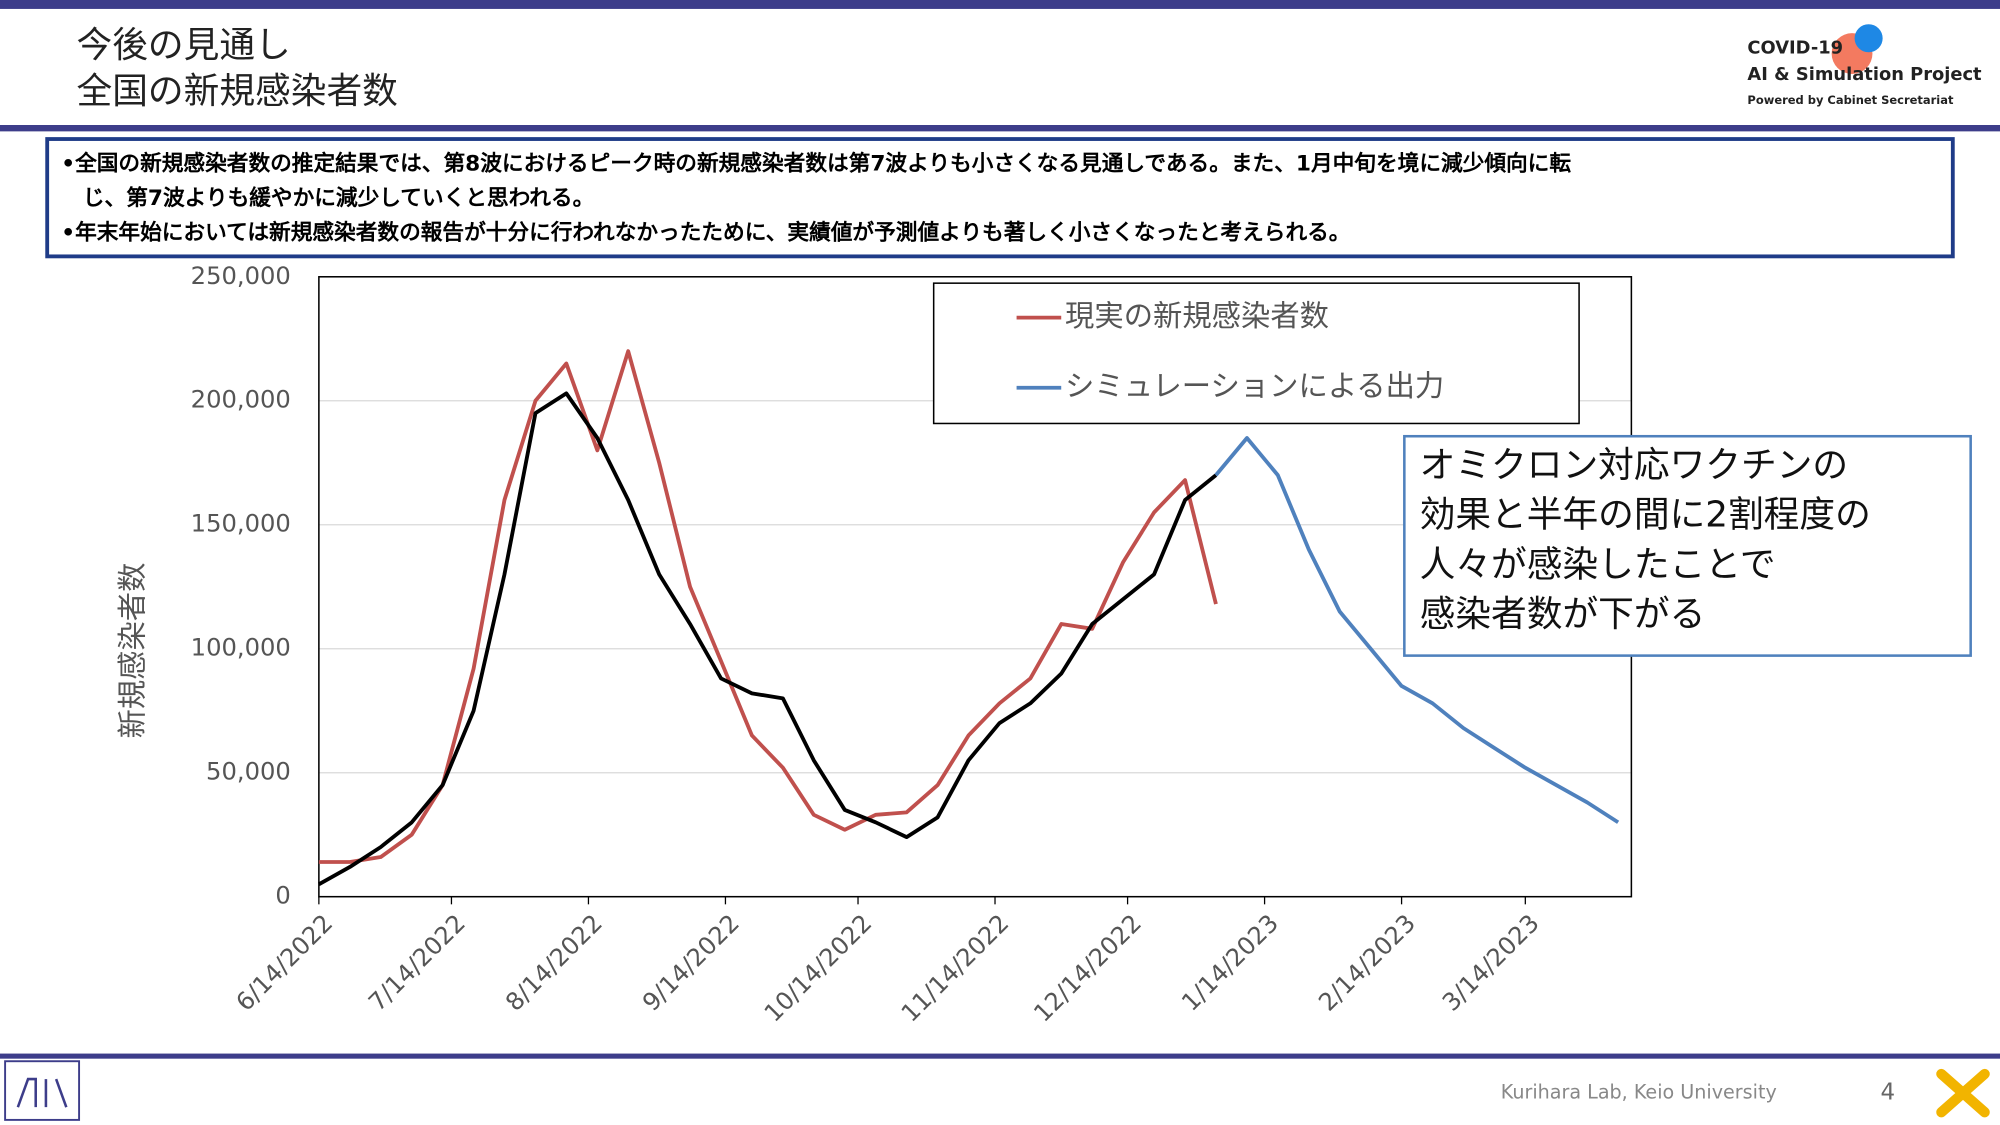  Describe the element at coordinates (184, 45) in the screenshot. I see `title-line: 今後の見通し` at that location.